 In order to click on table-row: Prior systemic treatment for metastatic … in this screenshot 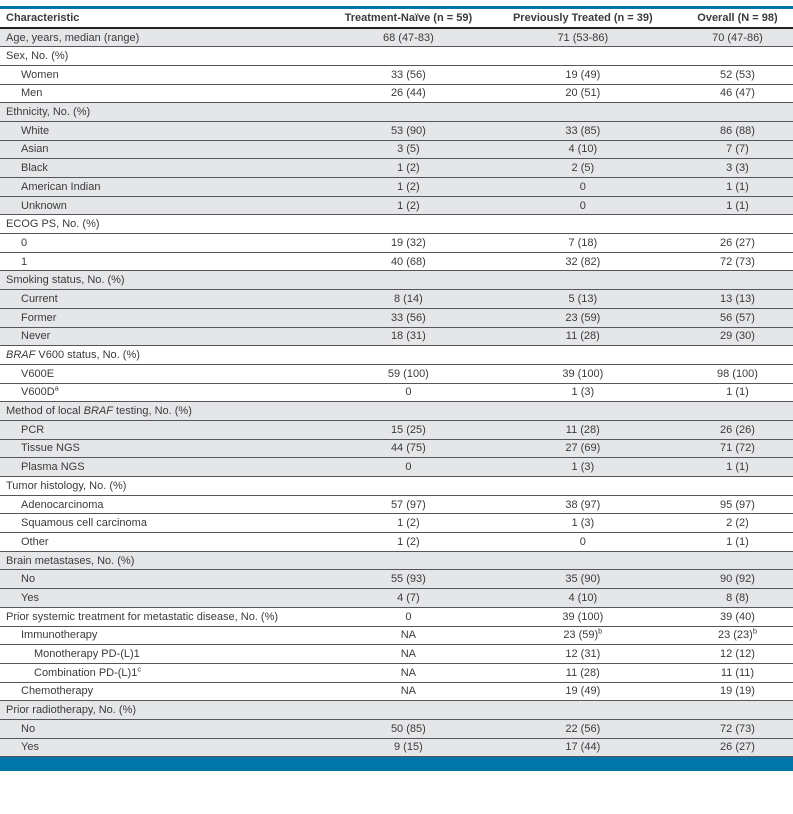, I will do `click(396, 617)`.